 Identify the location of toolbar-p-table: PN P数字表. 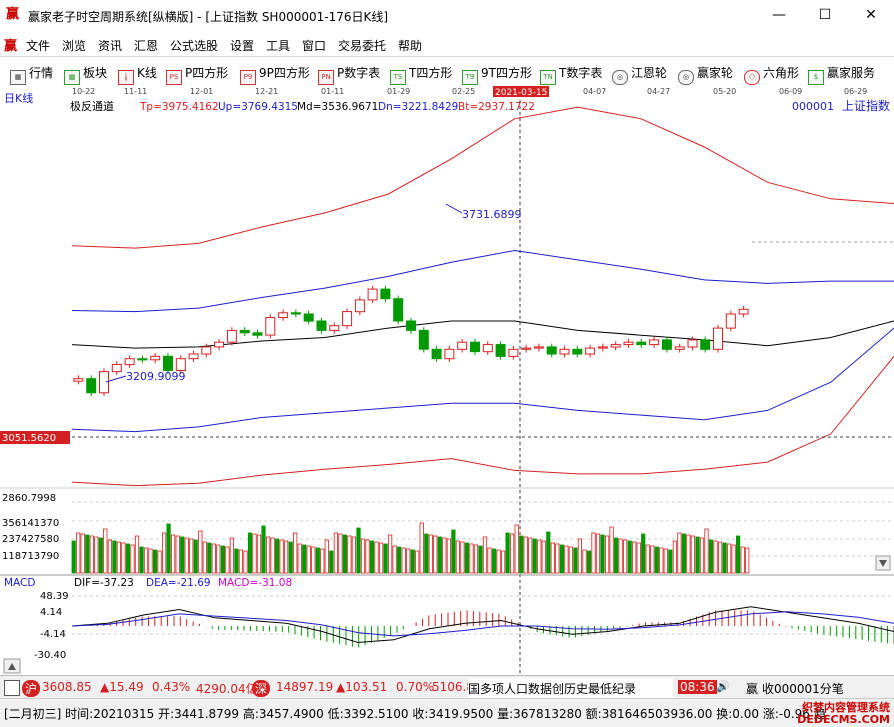
(349, 74).